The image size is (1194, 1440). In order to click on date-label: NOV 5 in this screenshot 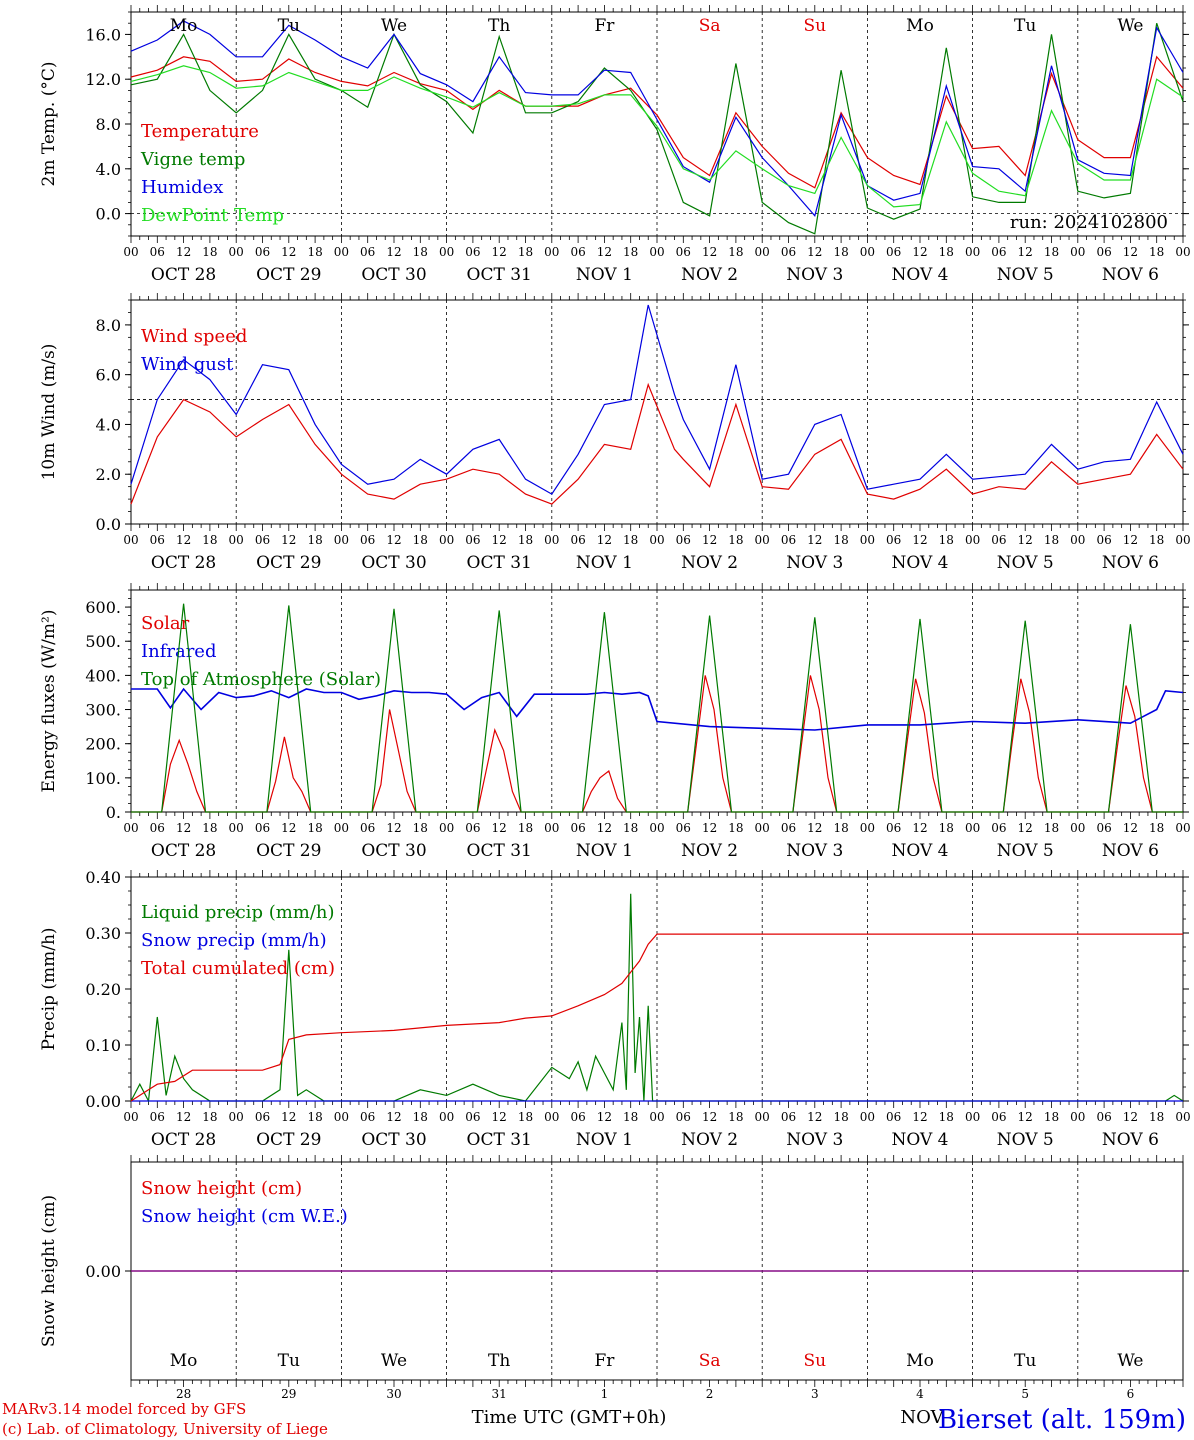, I will do `click(1025, 1140)`.